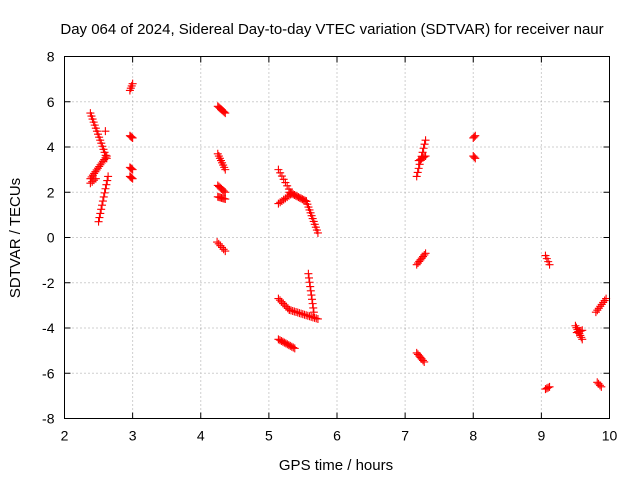 The image size is (640, 480). Describe the element at coordinates (473, 436) in the screenshot. I see `x-tick-label: 8` at that location.